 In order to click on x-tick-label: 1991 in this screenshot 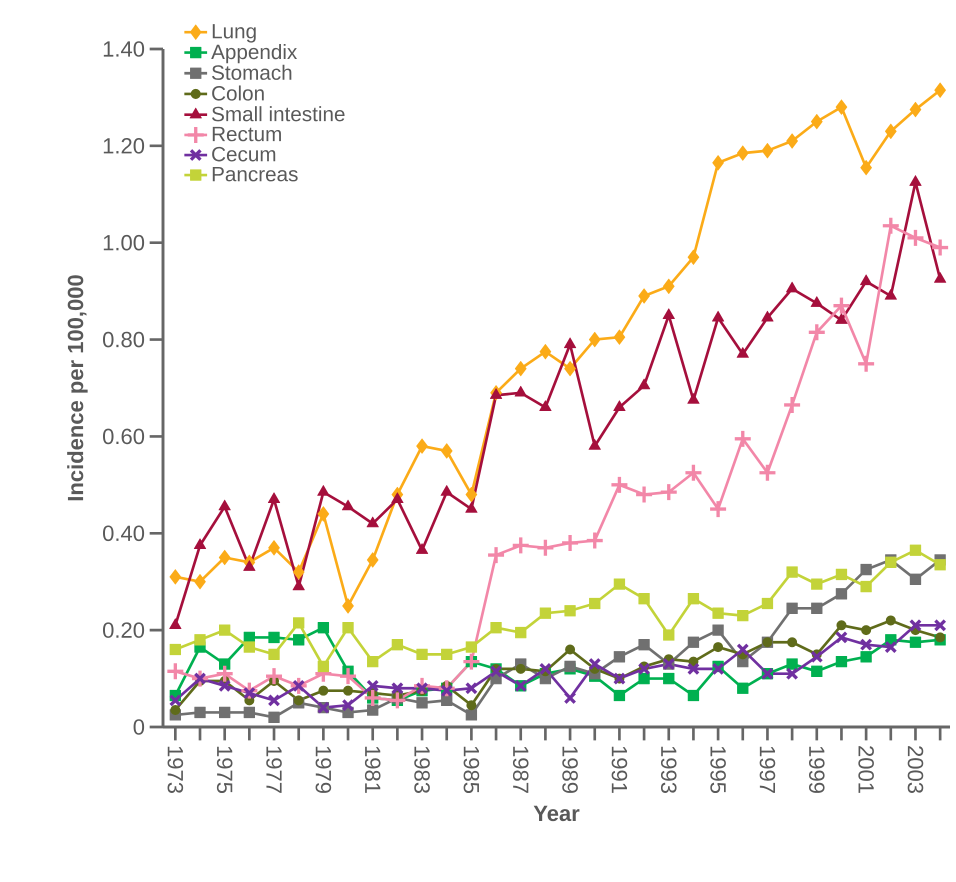, I will do `click(620, 769)`.